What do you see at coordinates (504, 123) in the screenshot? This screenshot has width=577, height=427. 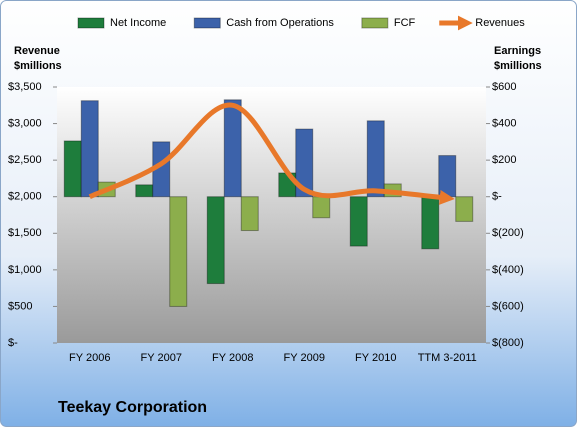 I see `y2-tick-label: $400` at bounding box center [504, 123].